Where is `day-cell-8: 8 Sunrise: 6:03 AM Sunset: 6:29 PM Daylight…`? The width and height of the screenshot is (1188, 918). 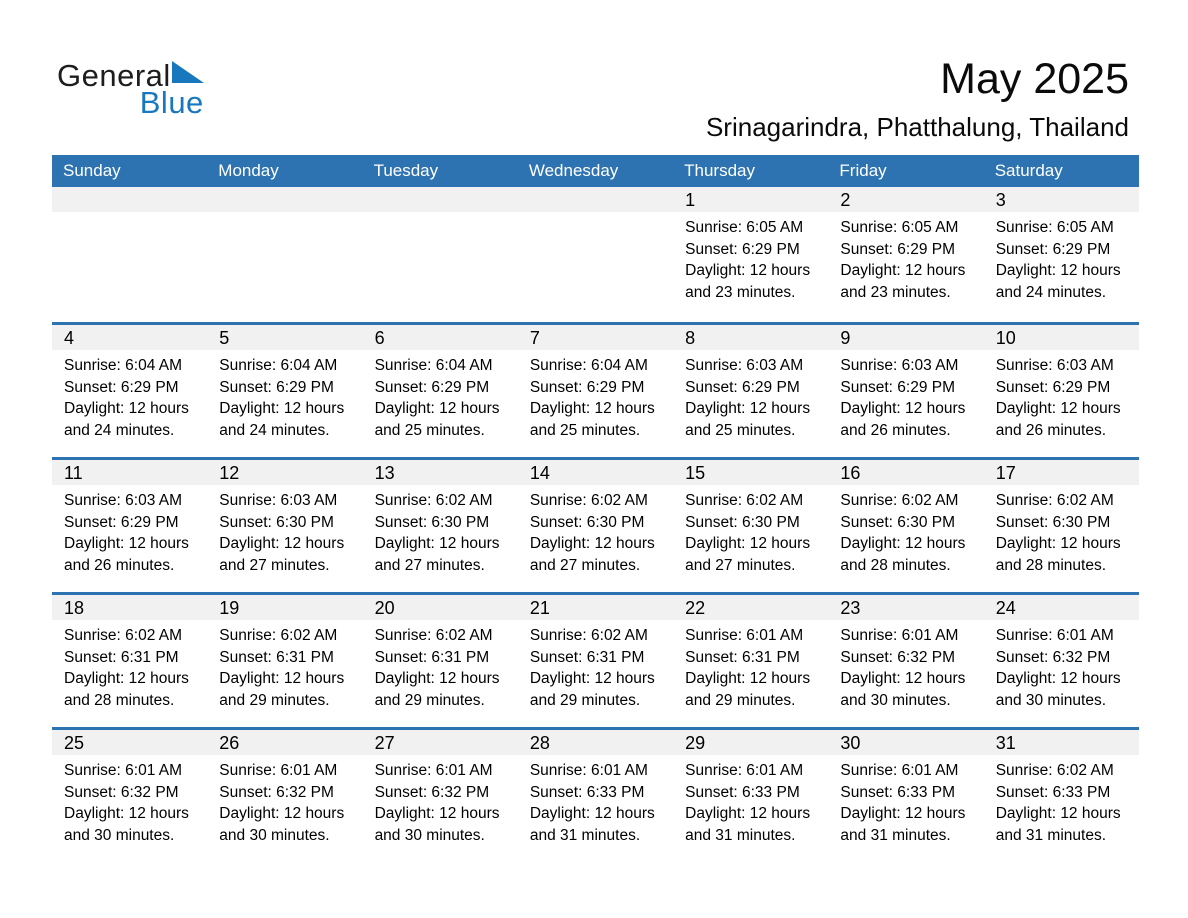
day-cell-8: 8 Sunrise: 6:03 AM Sunset: 6:29 PM Daylight… is located at coordinates (751, 391).